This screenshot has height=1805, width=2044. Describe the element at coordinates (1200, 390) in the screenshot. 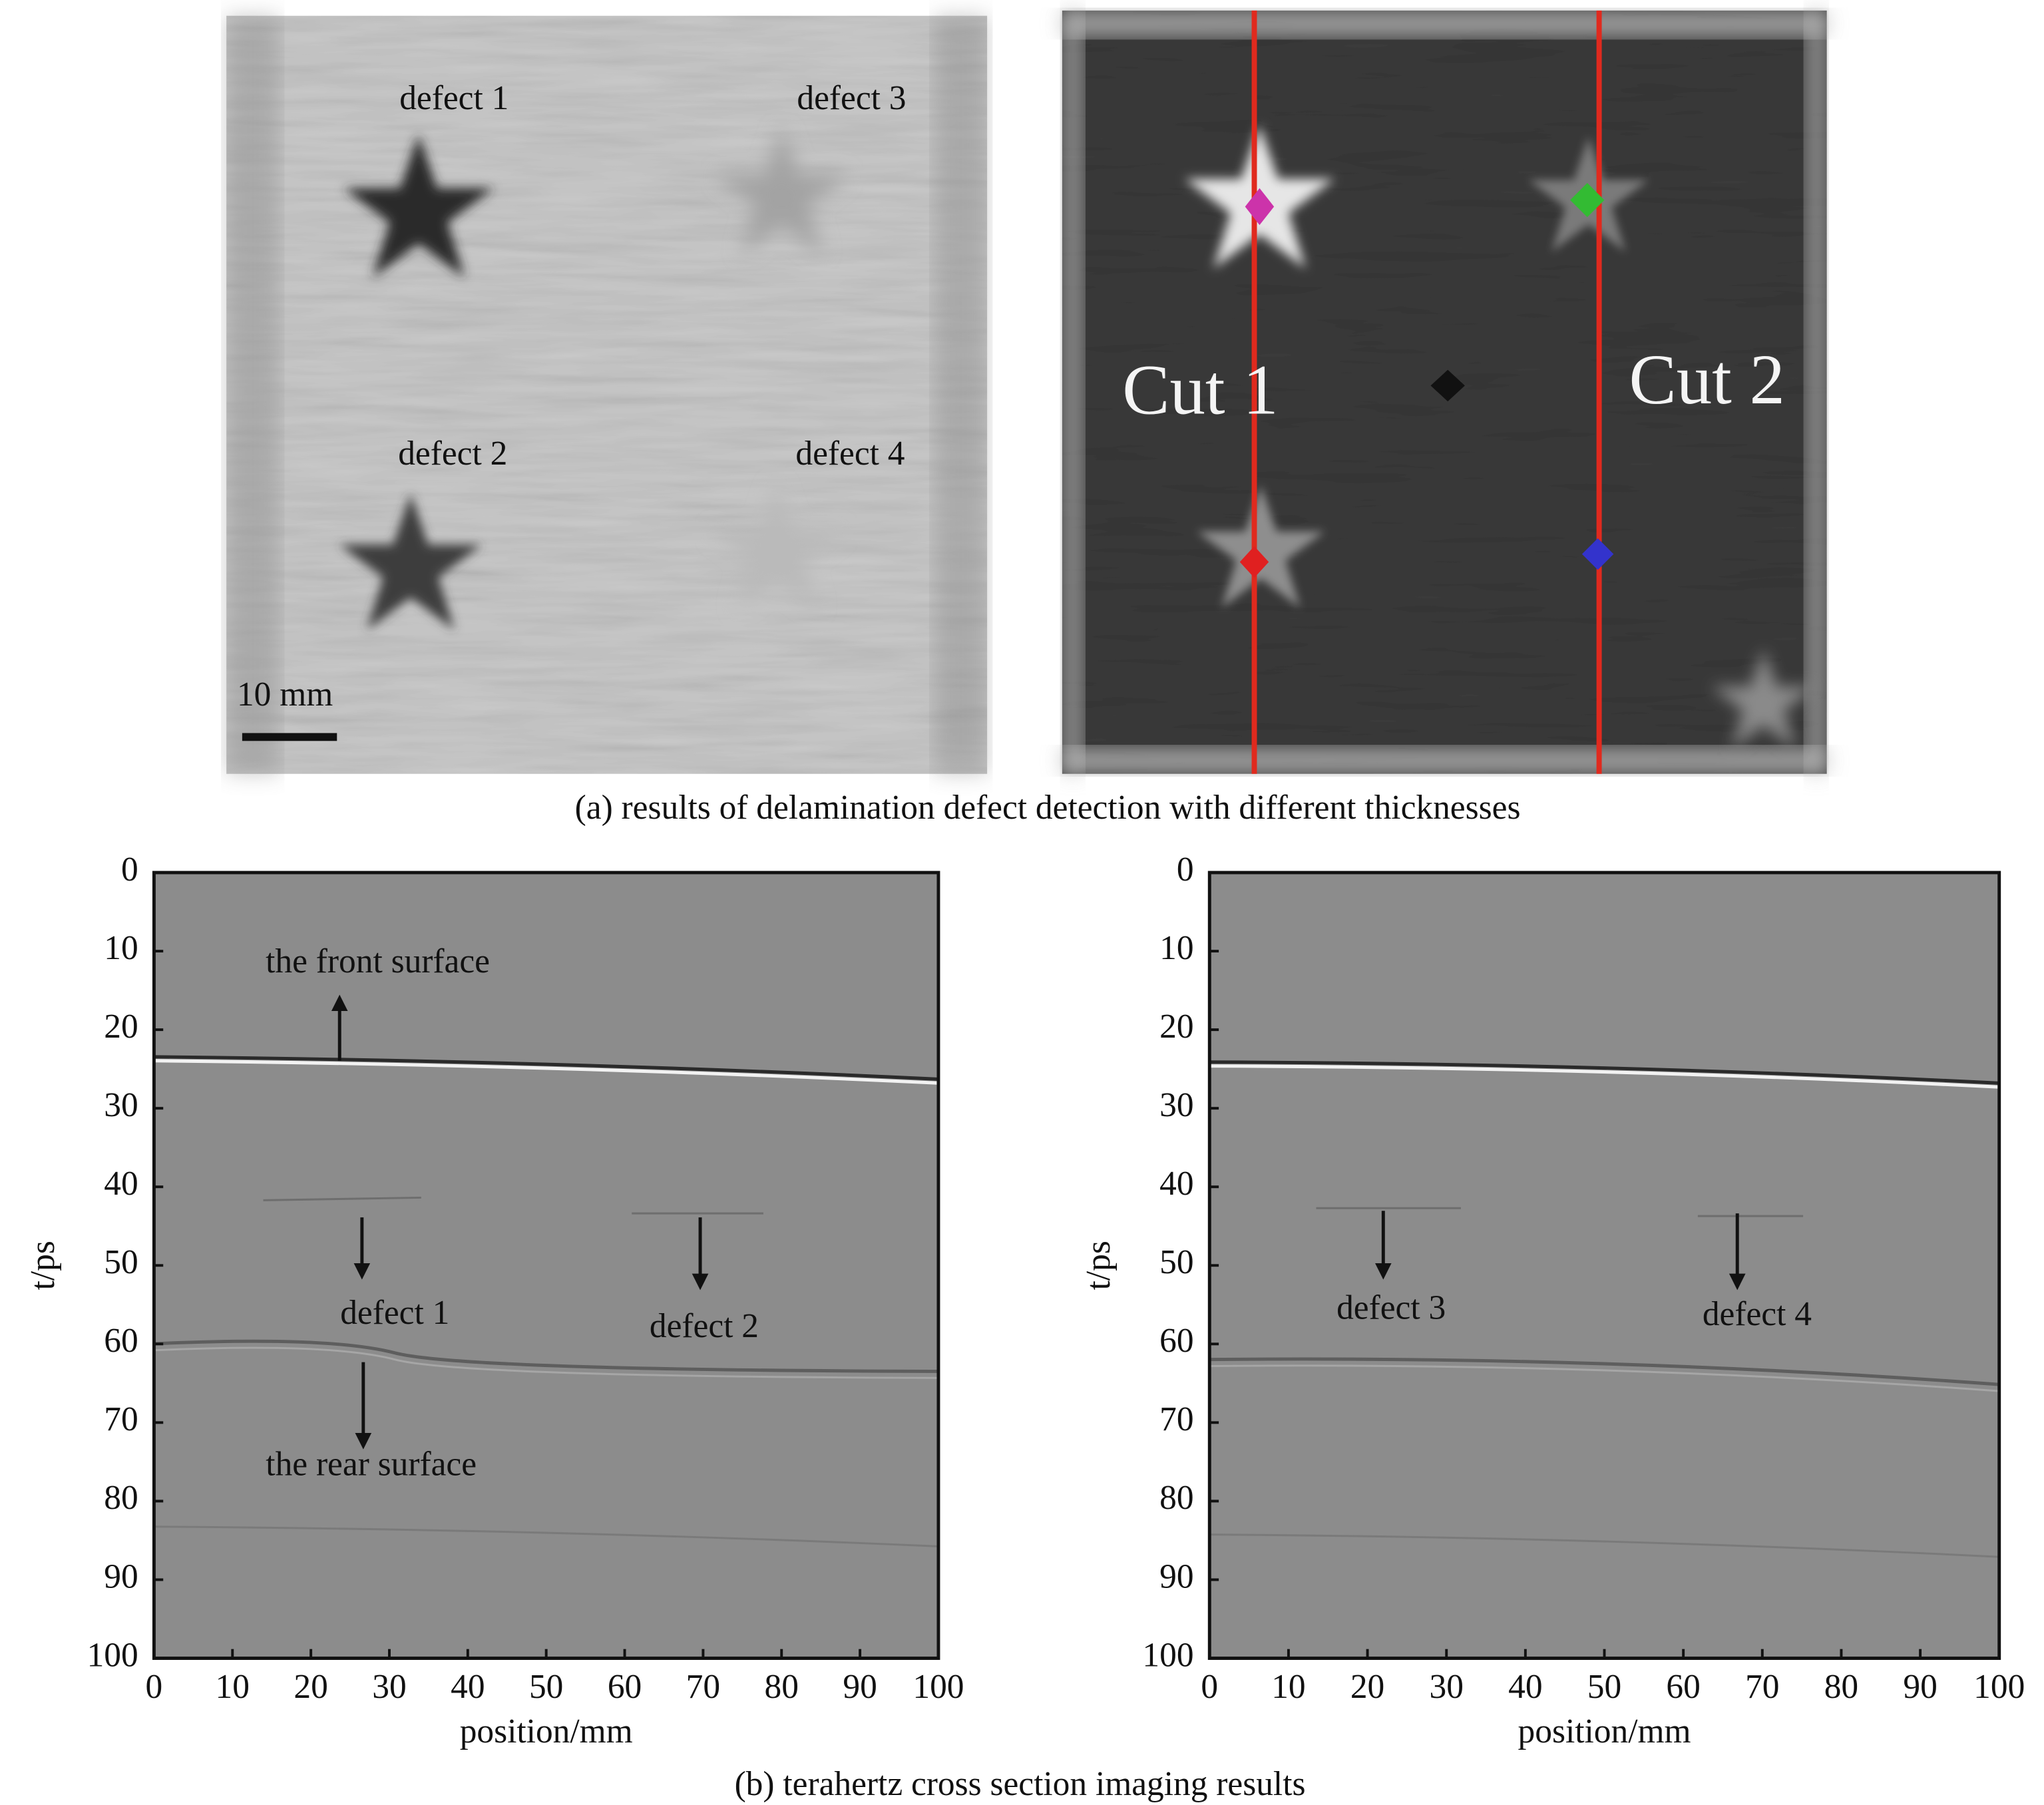

I see `cut-label: Cut 1` at that location.